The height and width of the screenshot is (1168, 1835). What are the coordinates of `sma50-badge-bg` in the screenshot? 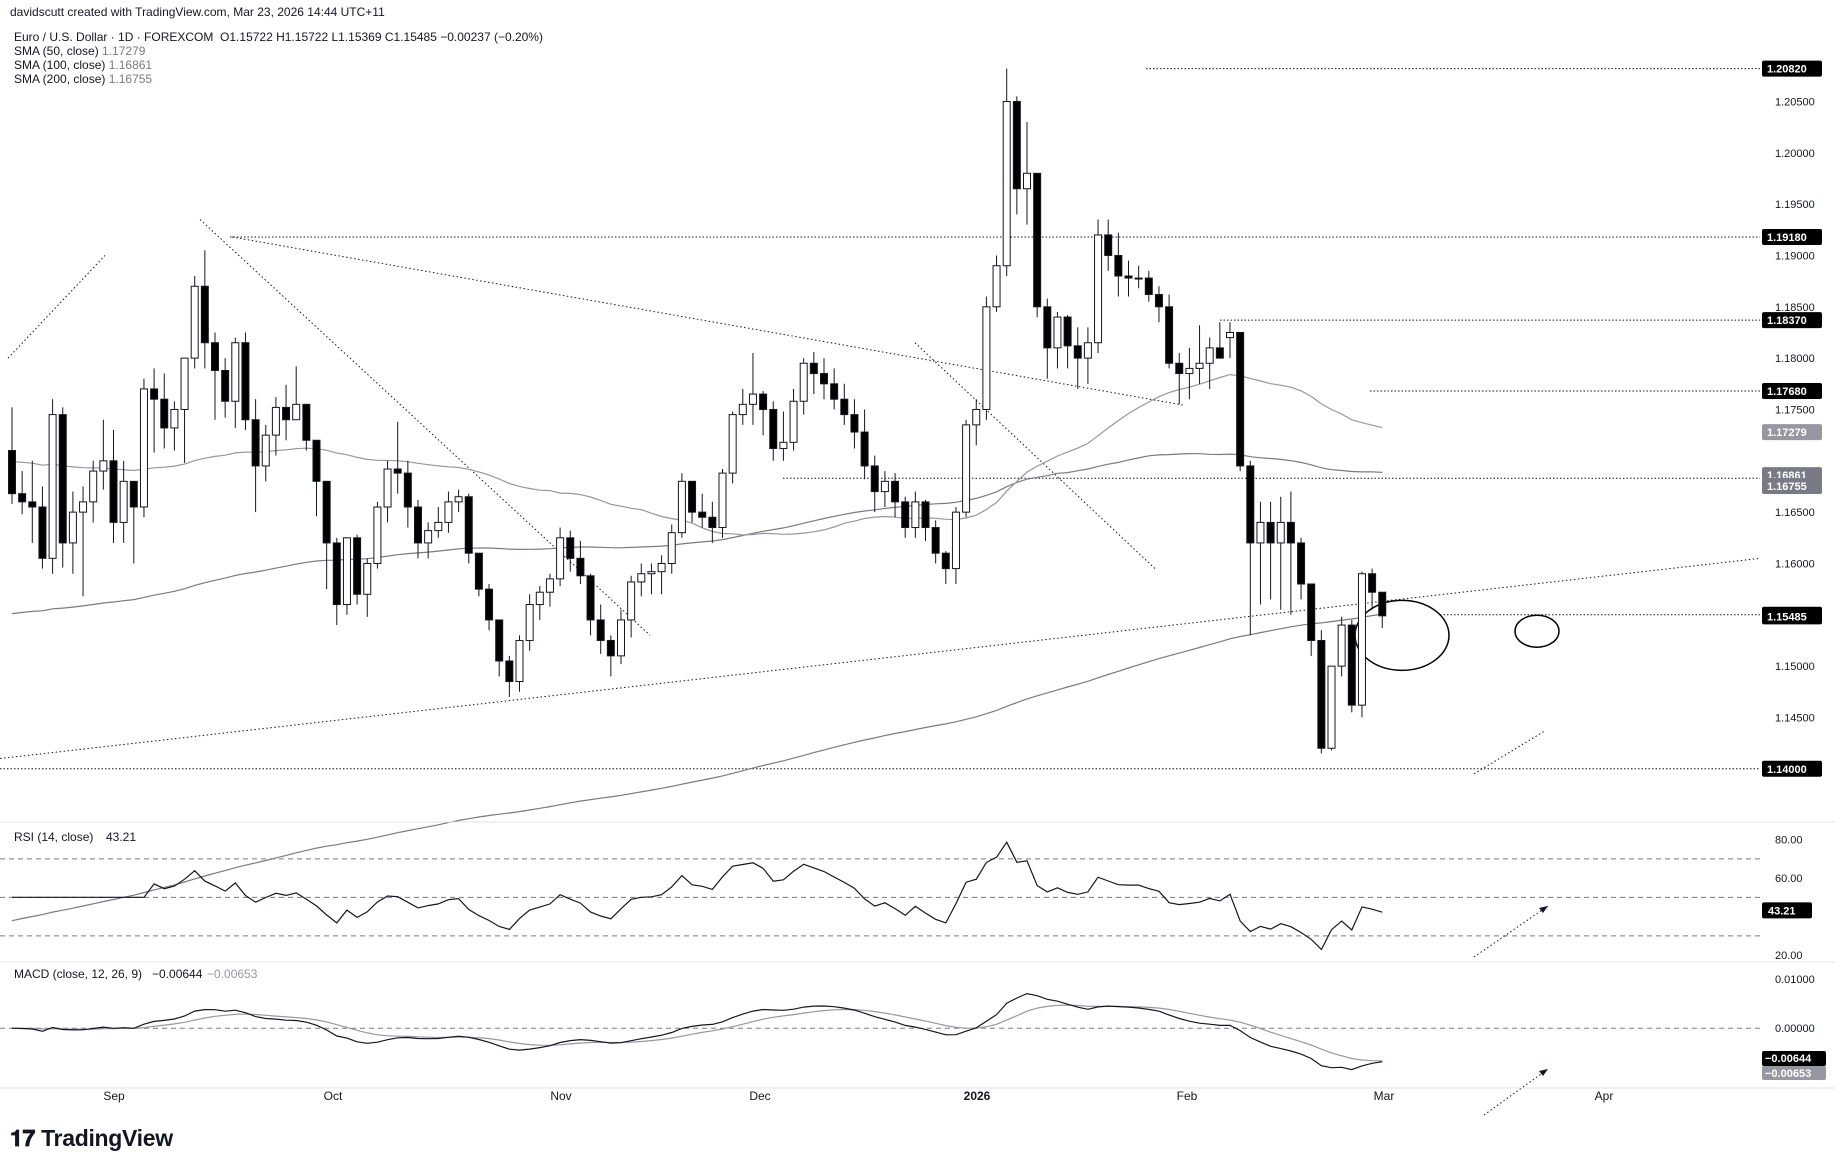 It's located at (1792, 432).